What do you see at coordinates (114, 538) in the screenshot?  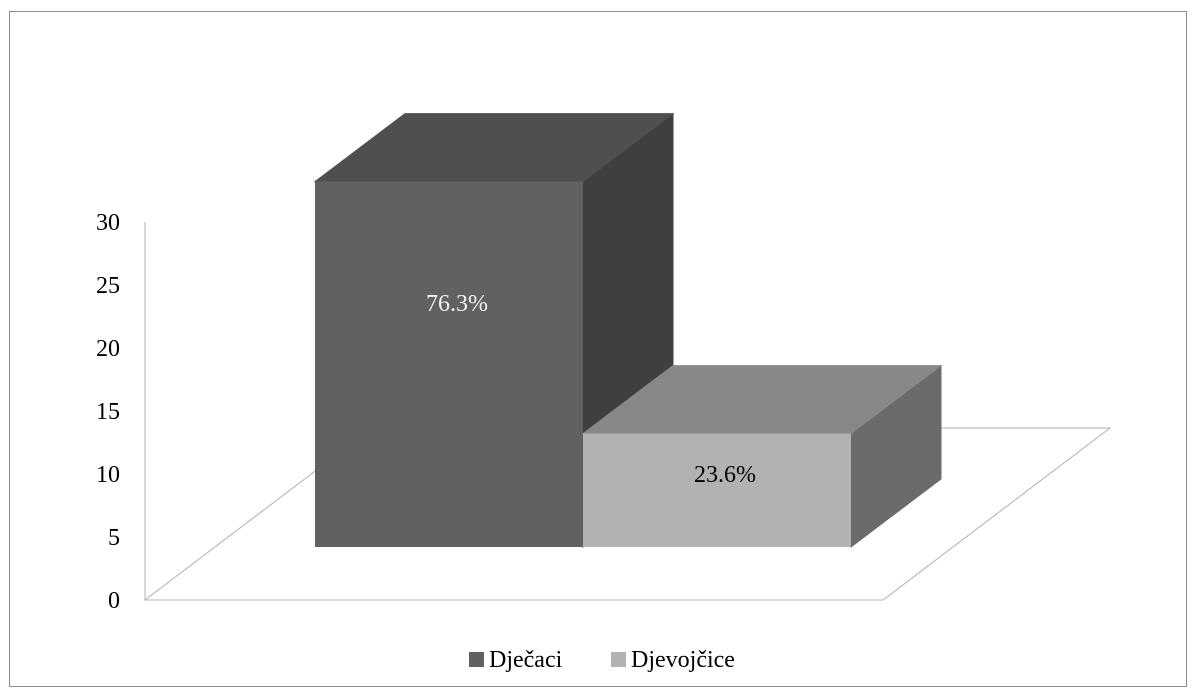 I see `y-tick-label: 5` at bounding box center [114, 538].